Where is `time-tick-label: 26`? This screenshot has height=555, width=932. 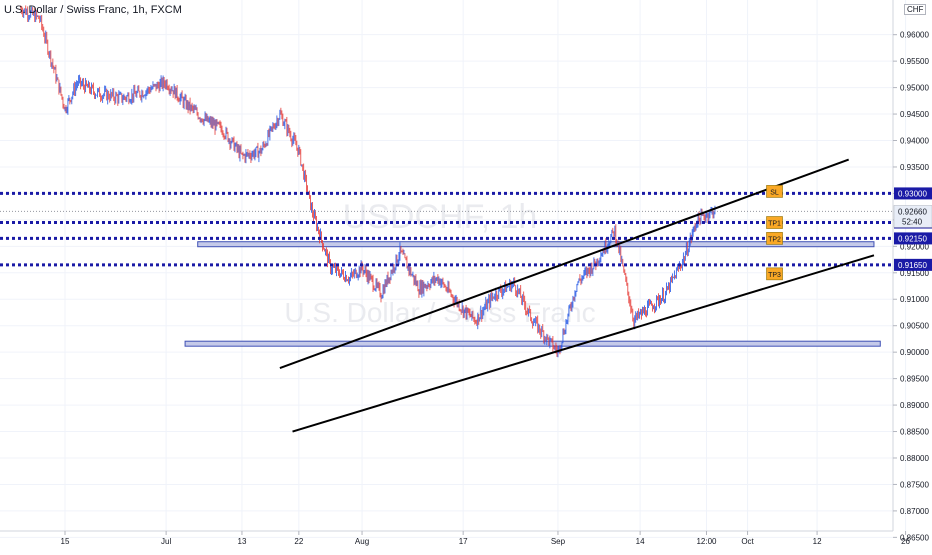 time-tick-label: 26 is located at coordinates (905, 541).